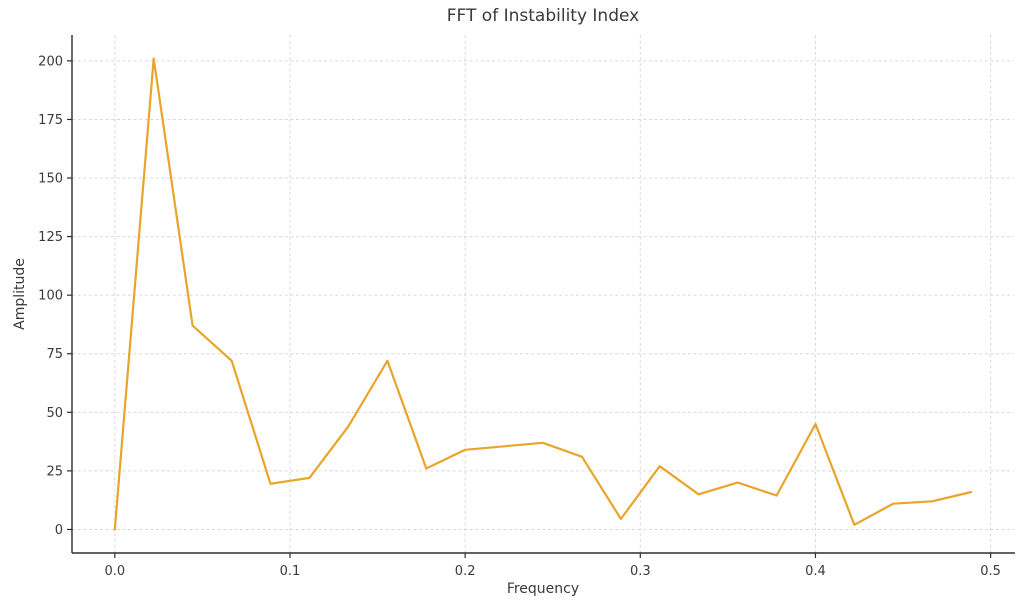 This screenshot has width=1024, height=611. Describe the element at coordinates (50, 296) in the screenshot. I see `y-tick-label: 100` at that location.